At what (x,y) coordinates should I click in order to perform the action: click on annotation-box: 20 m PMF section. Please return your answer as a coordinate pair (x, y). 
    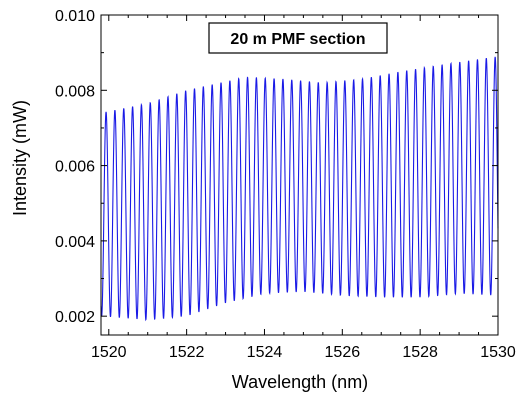
    Looking at the image, I should click on (298, 38).